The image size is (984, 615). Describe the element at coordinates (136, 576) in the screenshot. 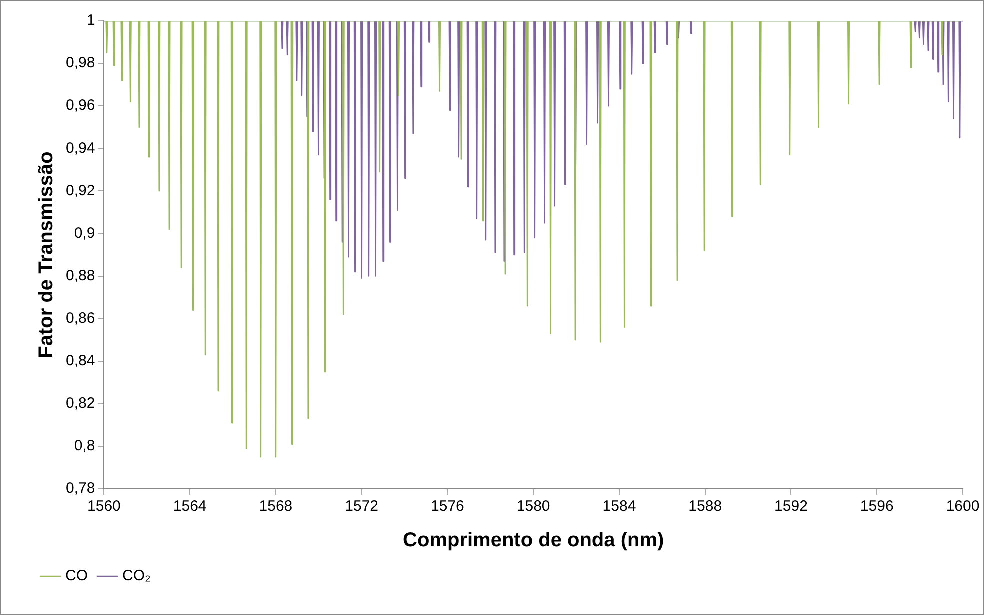

I see `legend-label: CO₂` at that location.